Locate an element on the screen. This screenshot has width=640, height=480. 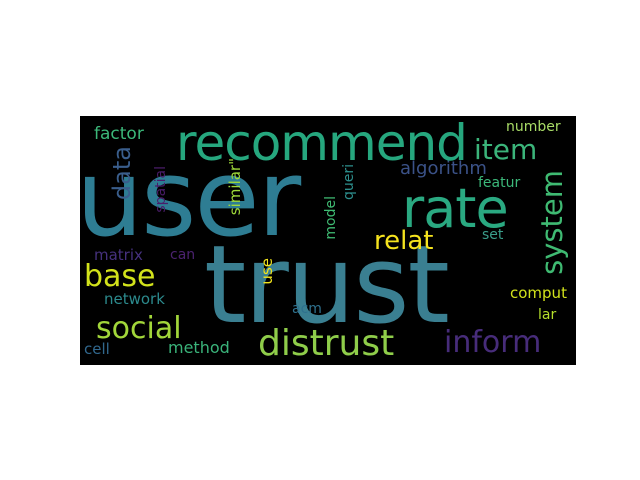
word-distrust: distrust is located at coordinates (326, 343).